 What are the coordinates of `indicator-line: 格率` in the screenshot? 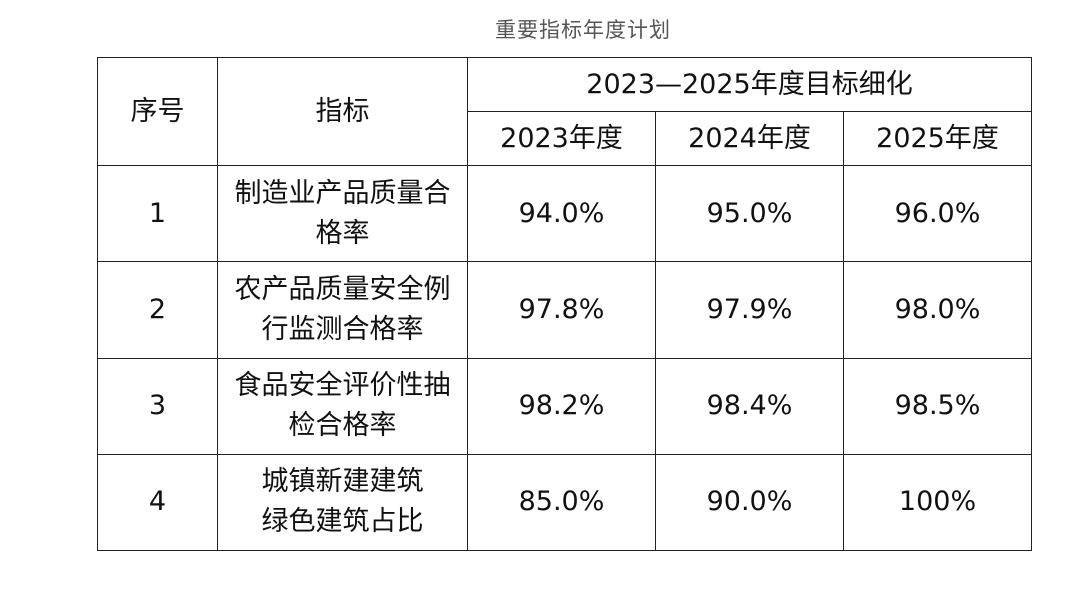 It's located at (342, 233).